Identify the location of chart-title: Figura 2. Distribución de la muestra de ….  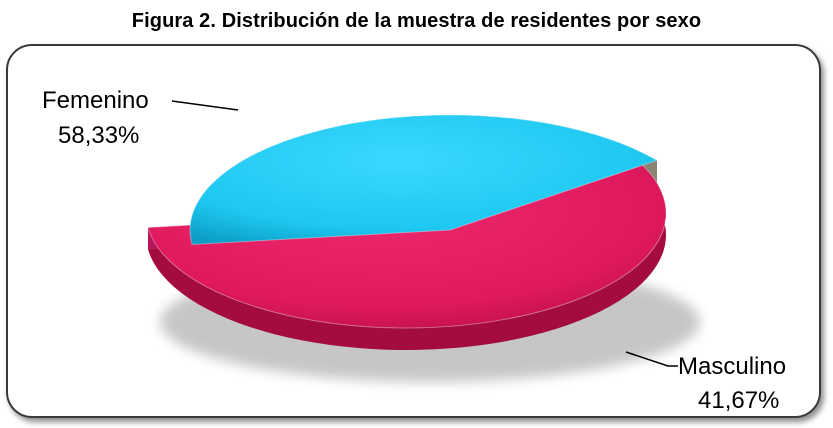
(416, 21).